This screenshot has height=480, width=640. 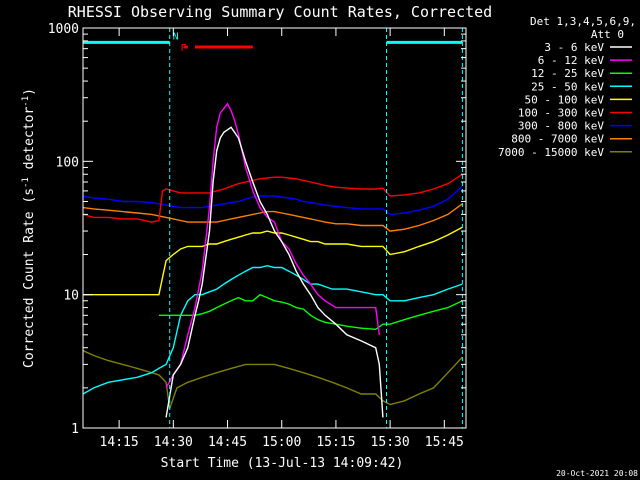 What do you see at coordinates (607, 34) in the screenshot?
I see `legend-header-2: Att 0` at bounding box center [607, 34].